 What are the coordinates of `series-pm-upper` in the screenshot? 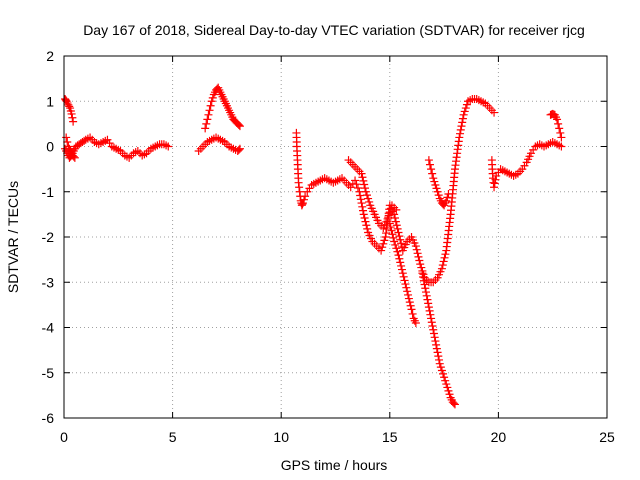 It's located at (222, 108).